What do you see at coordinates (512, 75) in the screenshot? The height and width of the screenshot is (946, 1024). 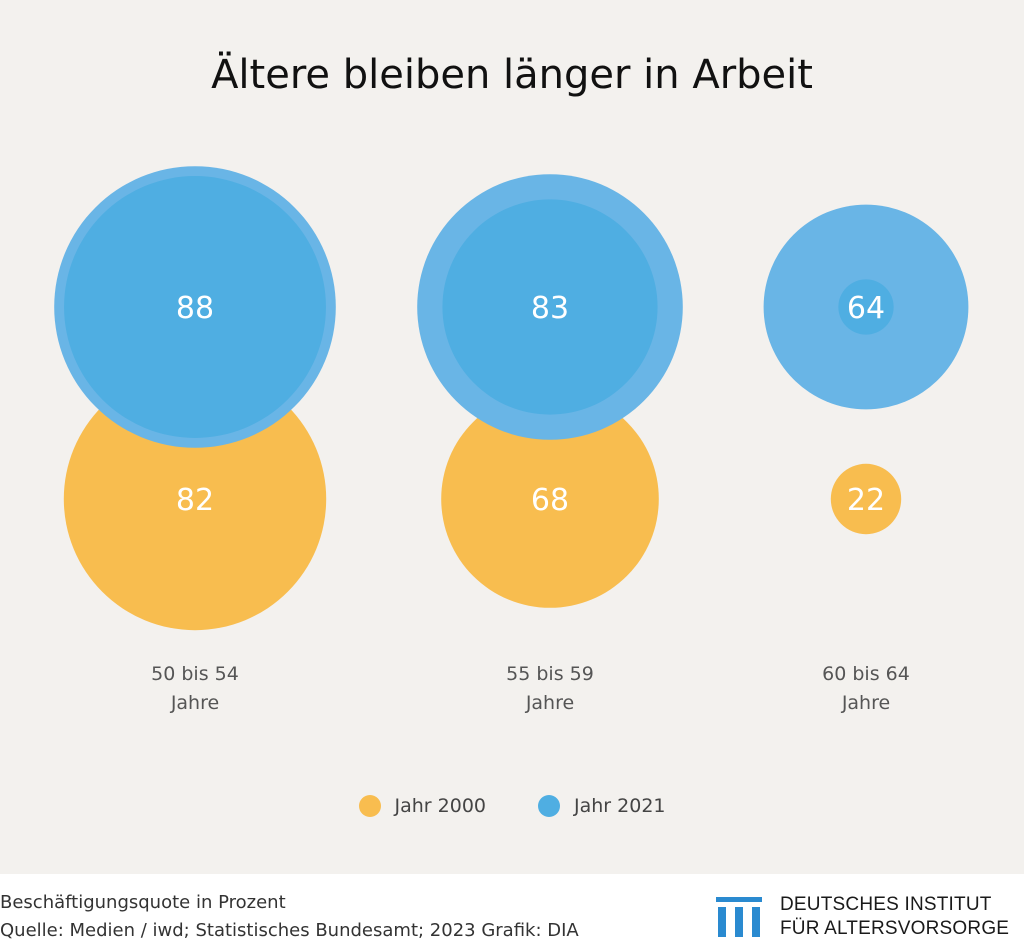 I see `chart-title: Ältere bleiben länger in Arbeit` at bounding box center [512, 75].